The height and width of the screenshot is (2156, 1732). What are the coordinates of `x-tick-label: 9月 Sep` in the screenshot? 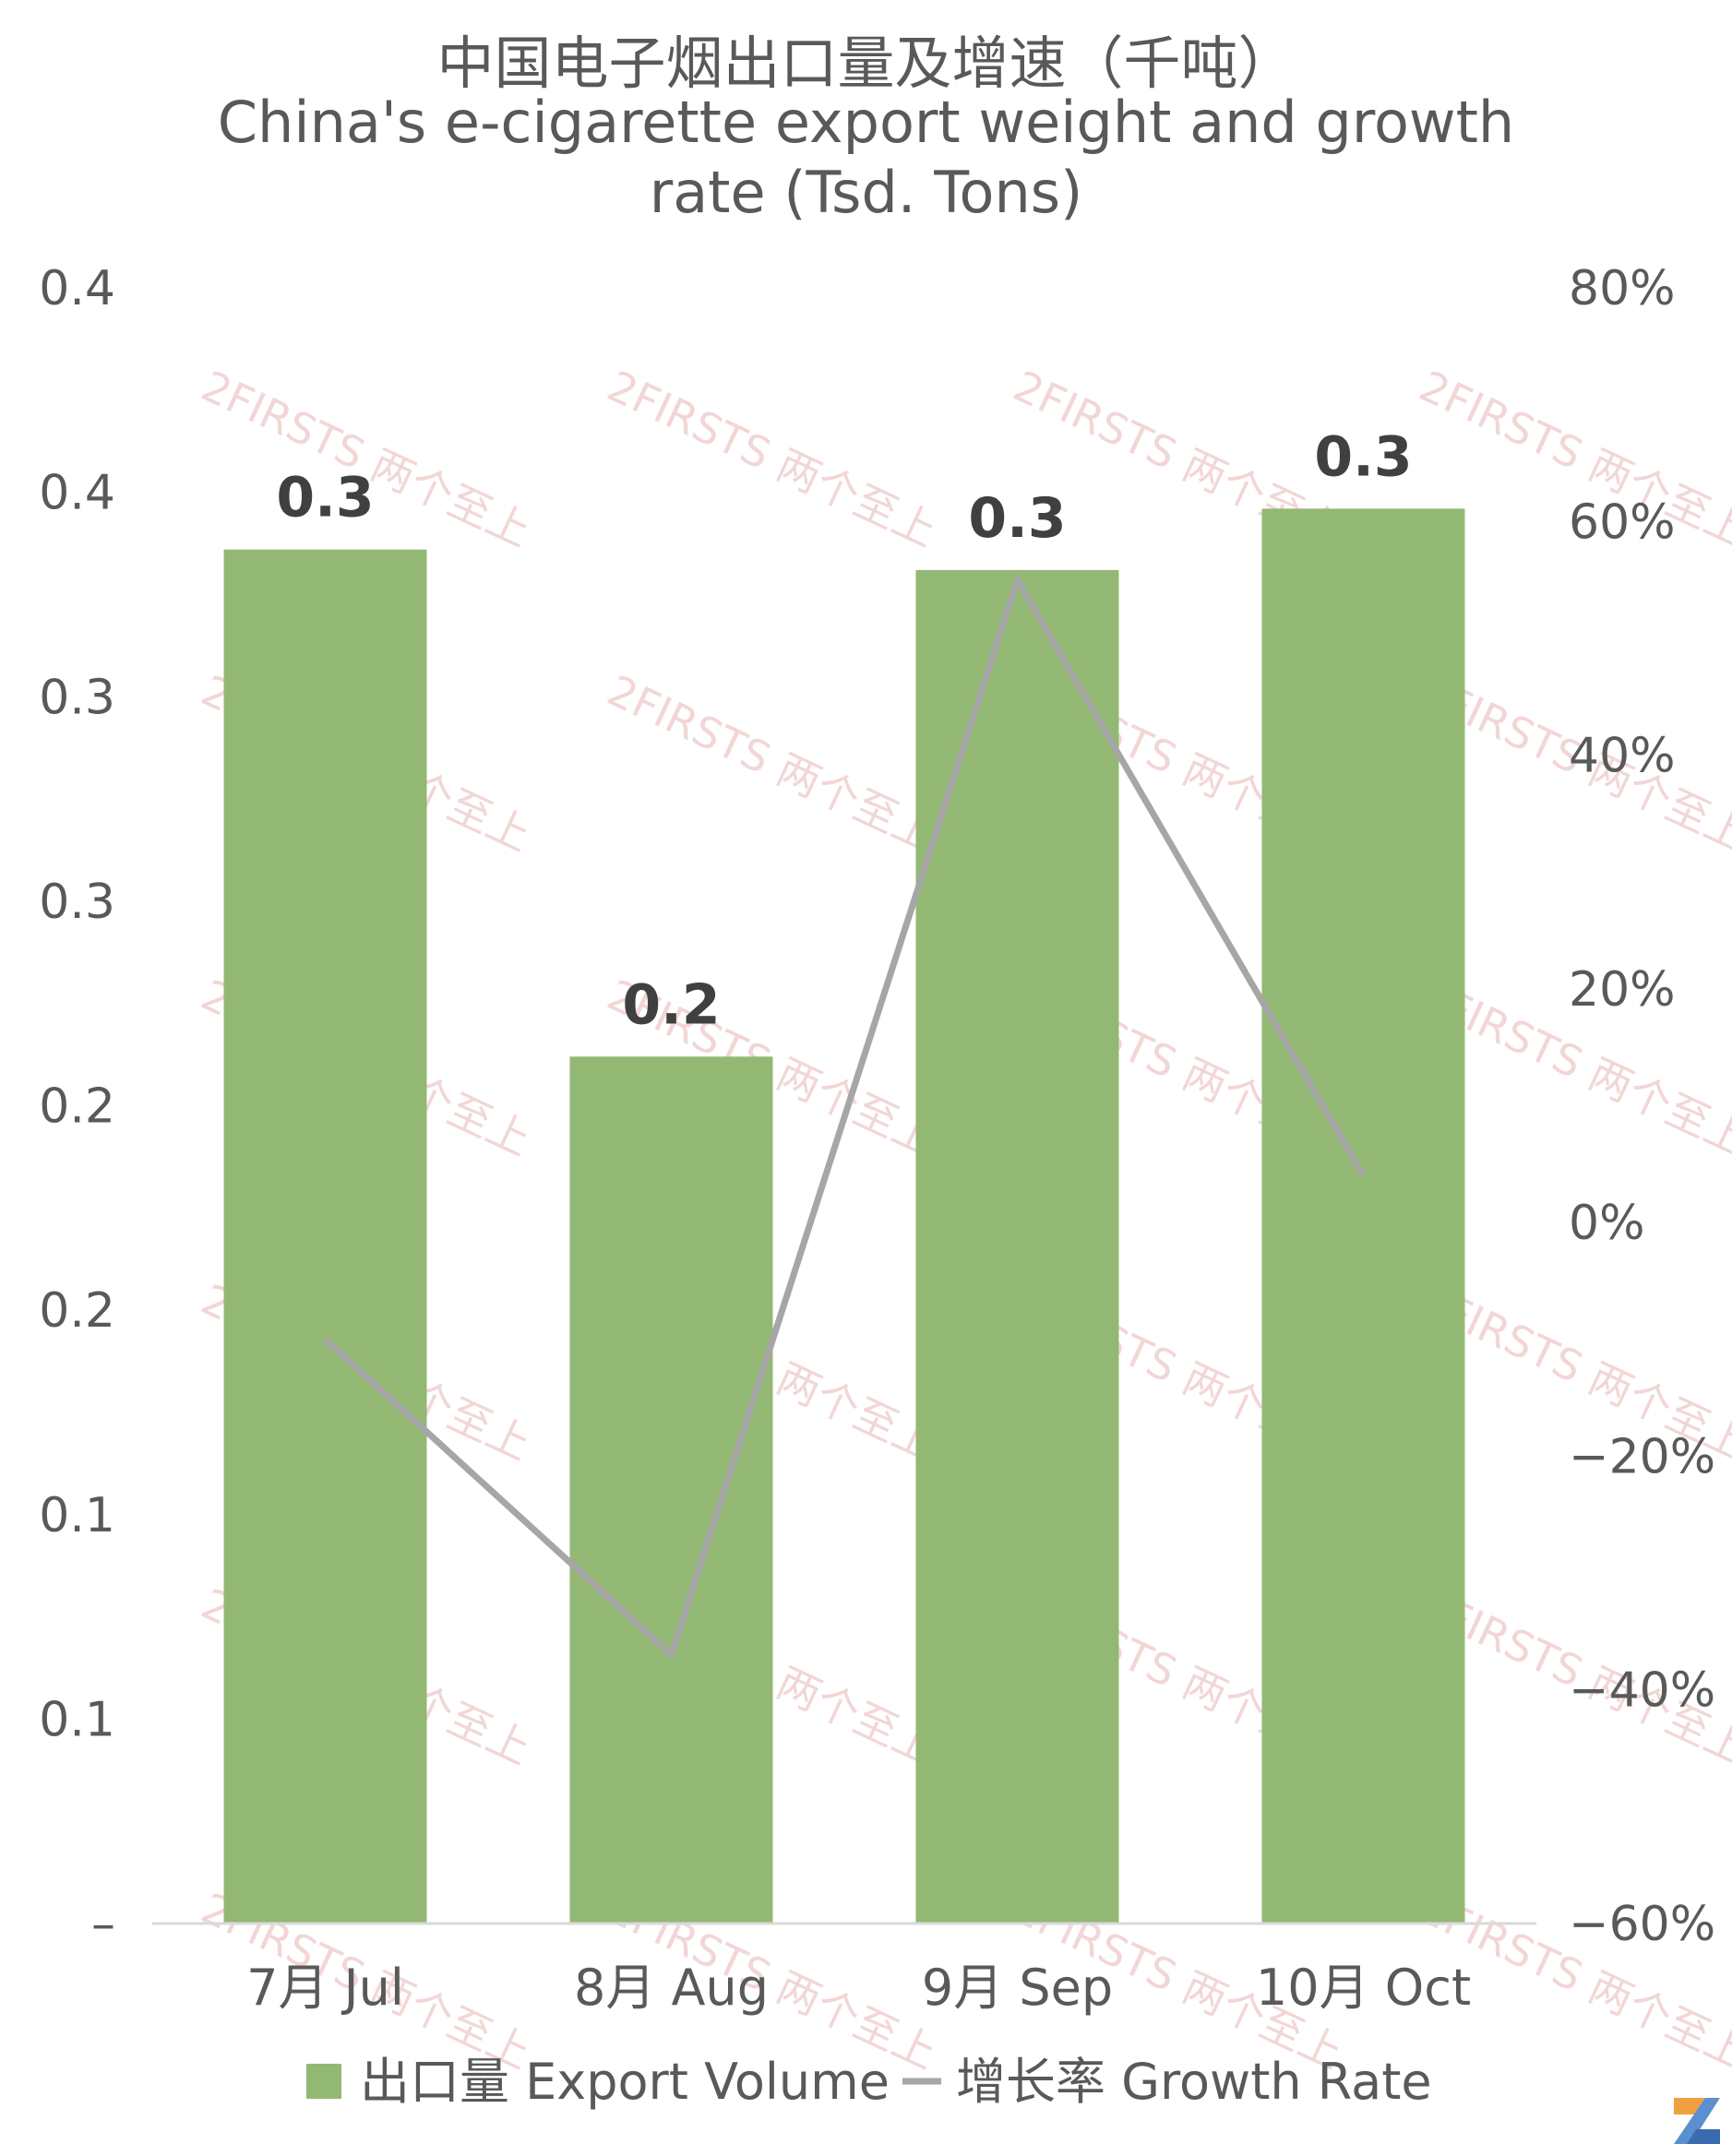 It's located at (1017, 1988).